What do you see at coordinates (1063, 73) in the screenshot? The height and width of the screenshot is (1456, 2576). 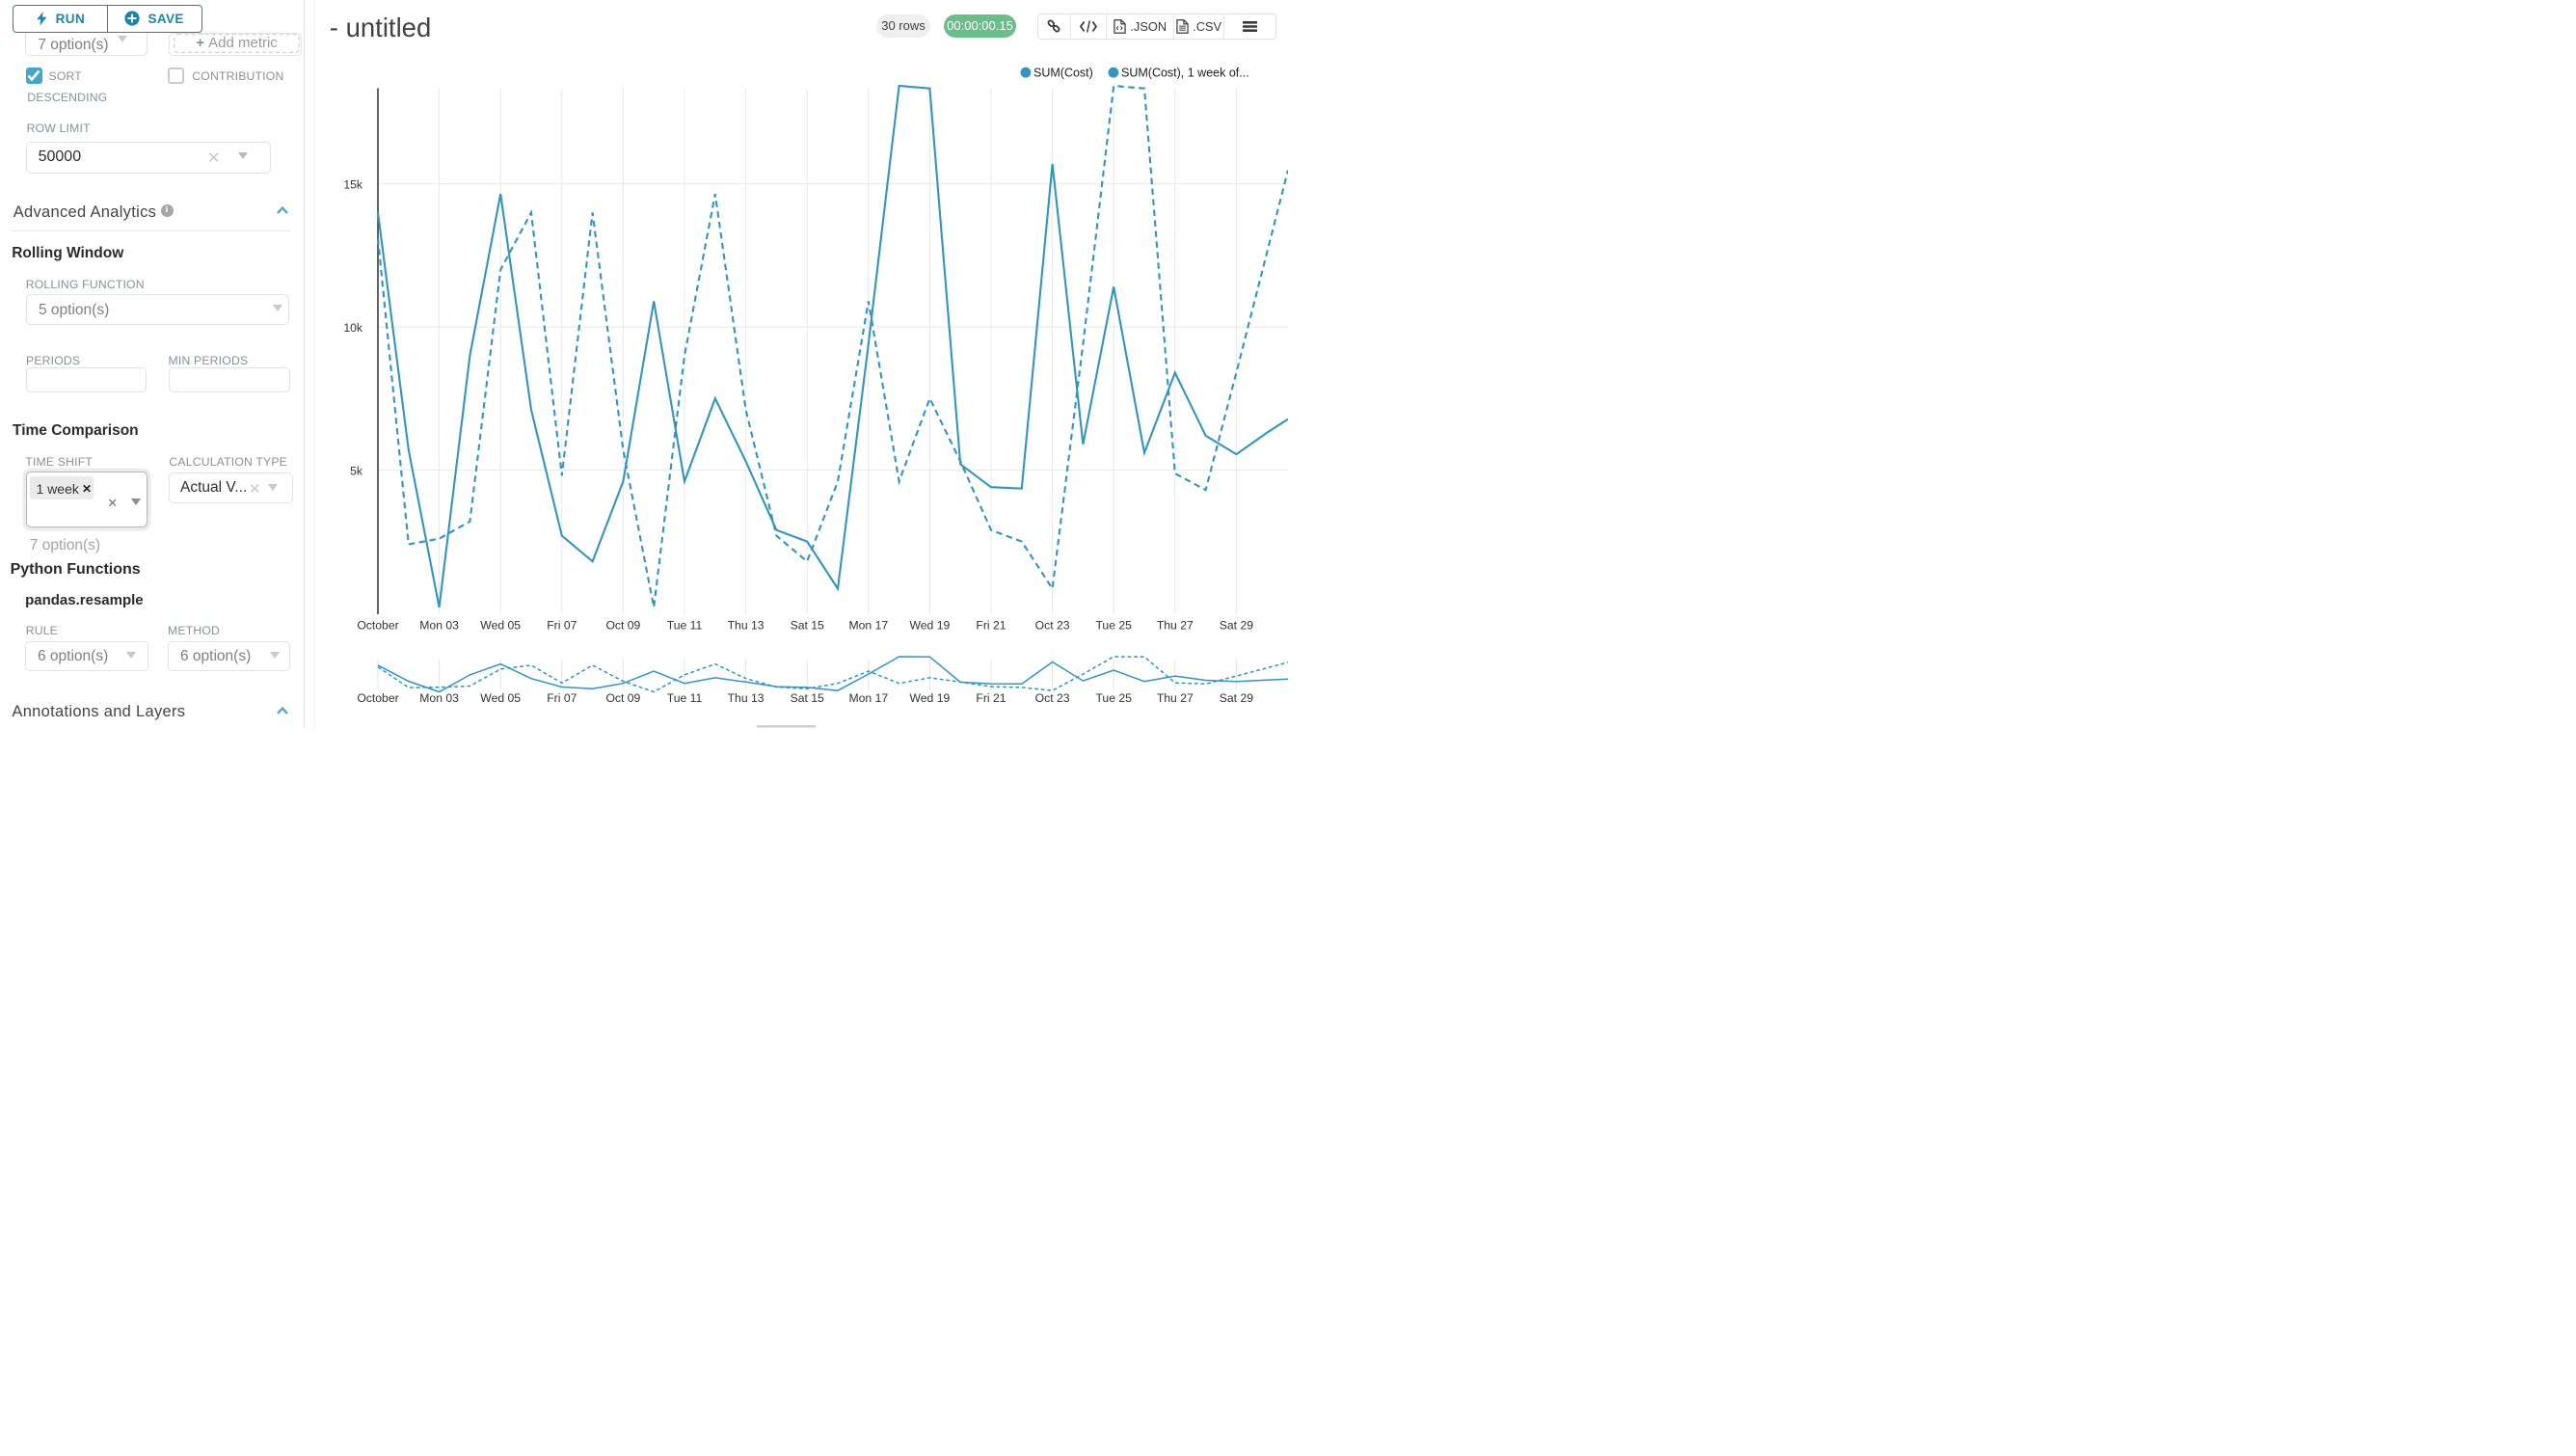 I see `svg-text: SUM(Cost)` at bounding box center [1063, 73].